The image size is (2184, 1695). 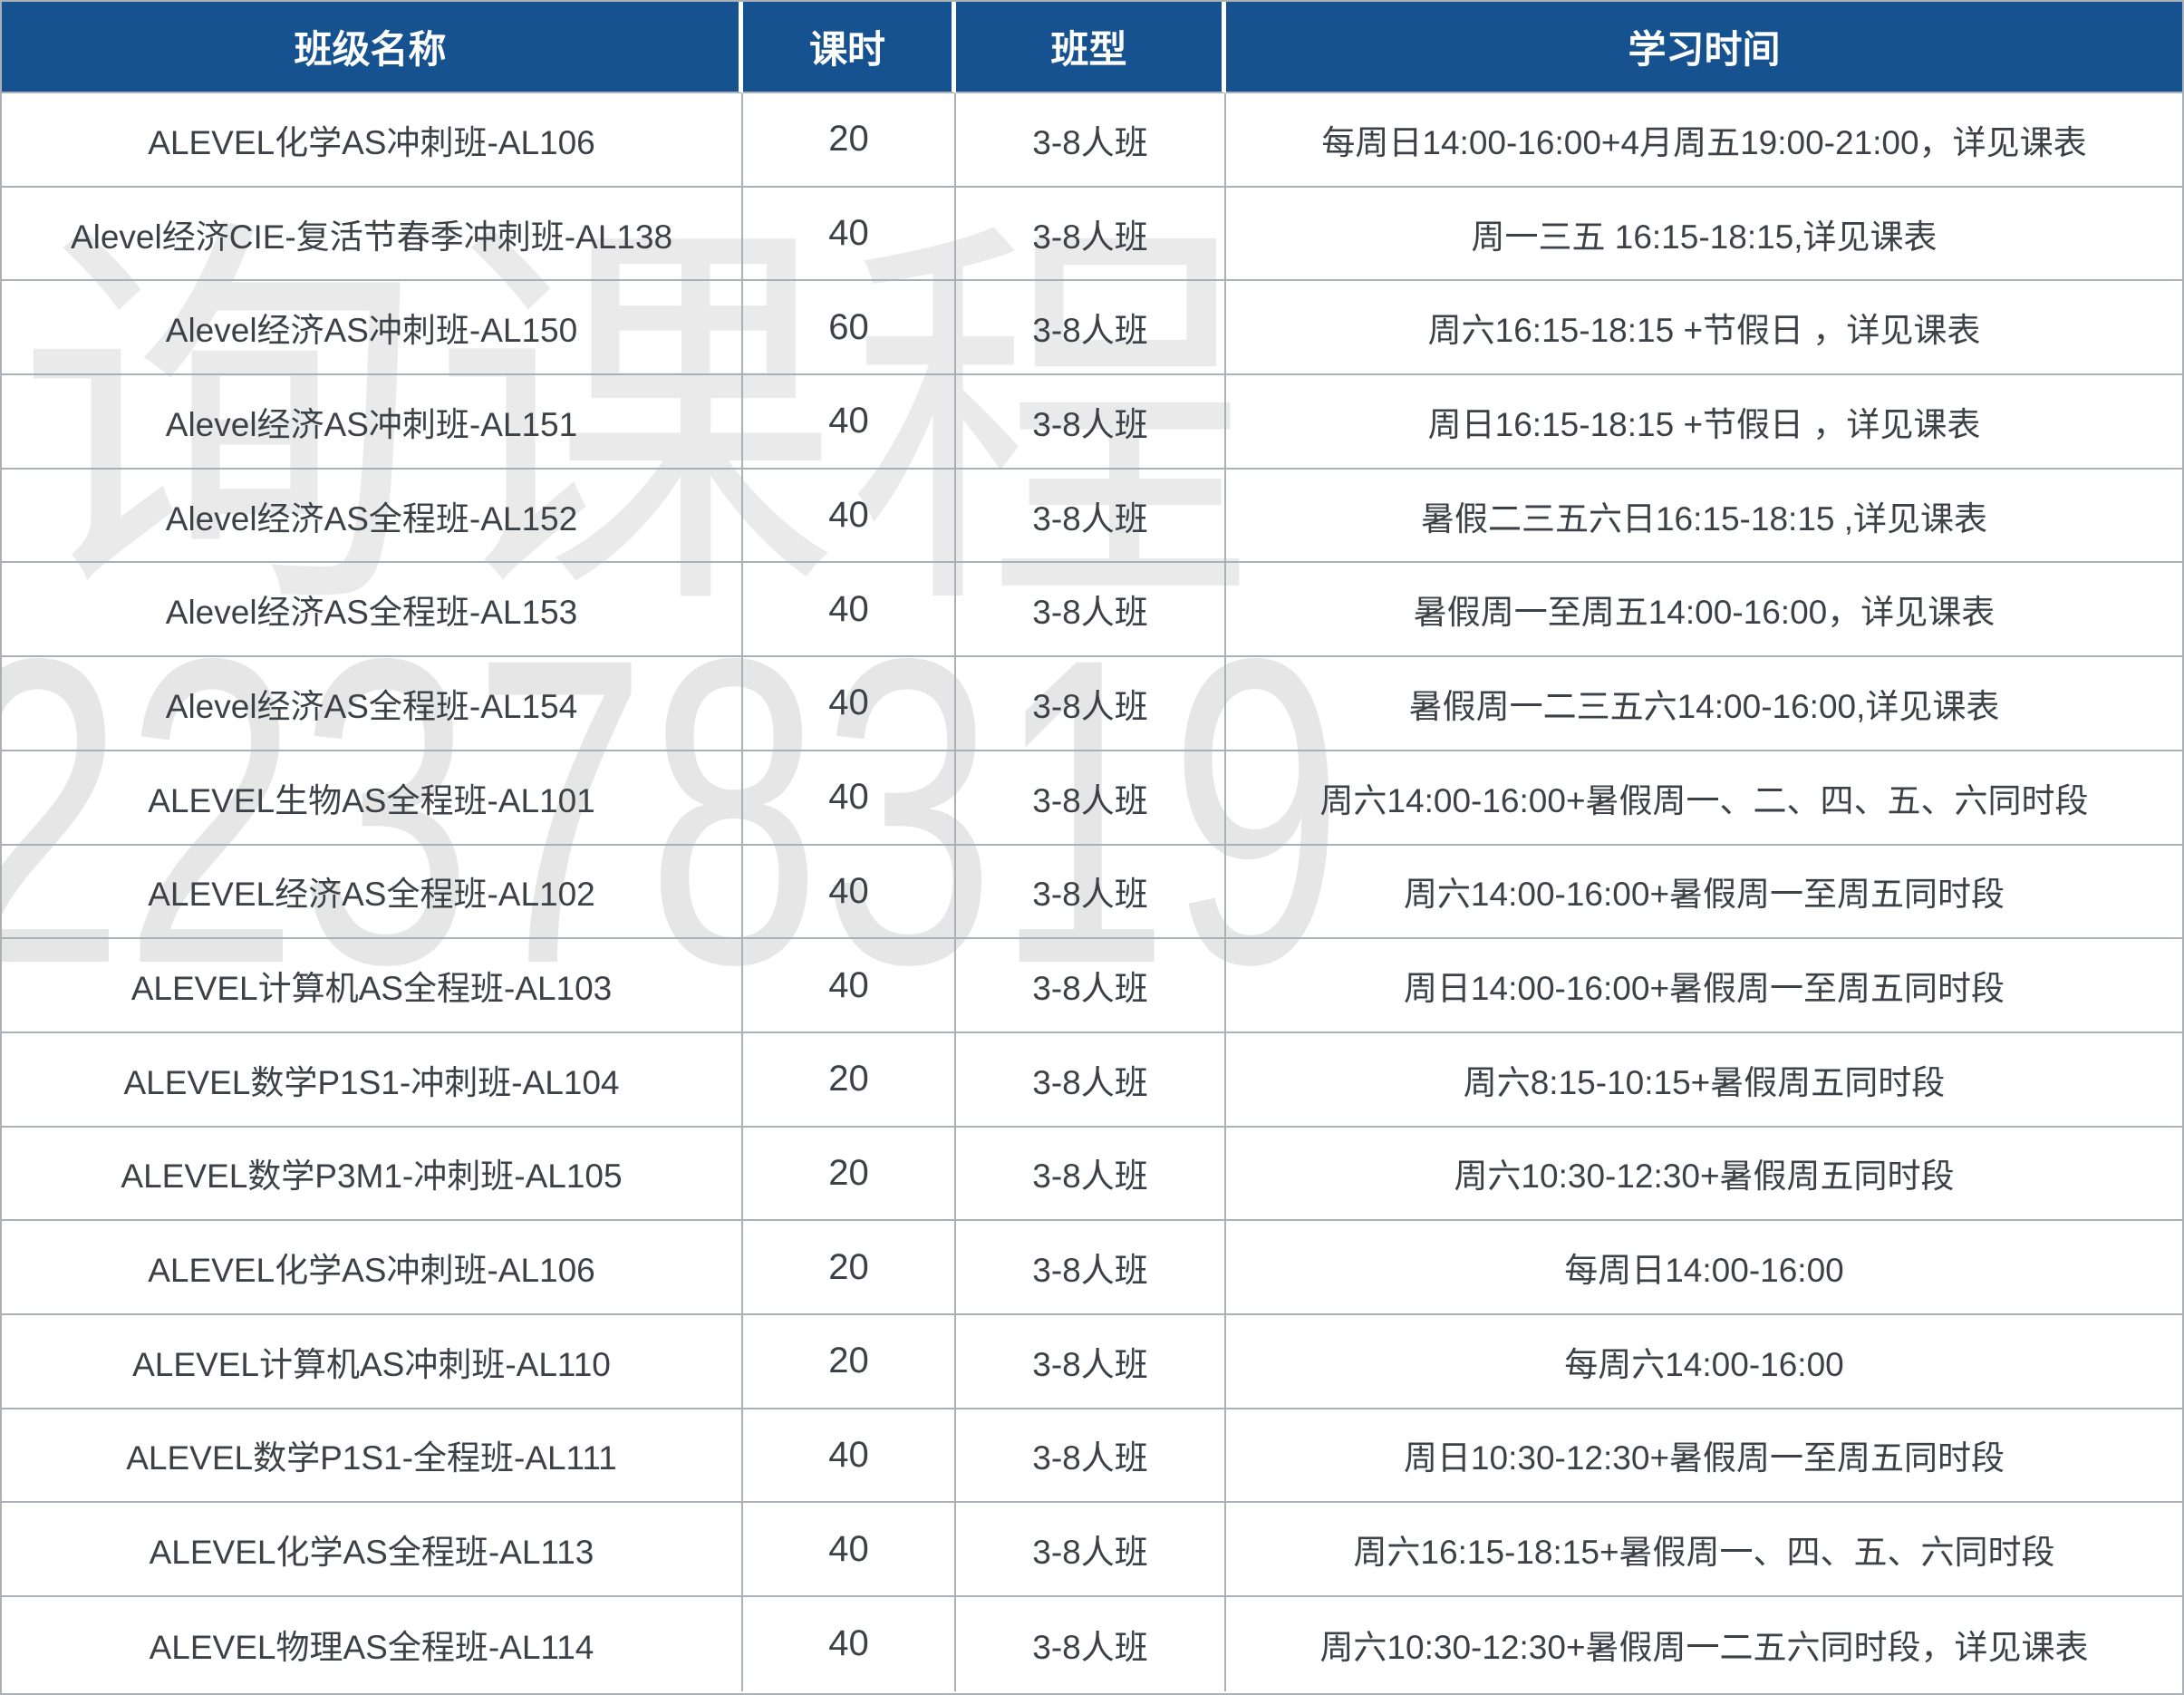 What do you see at coordinates (850, 47) in the screenshot?
I see `header-cell-hours: 课时` at bounding box center [850, 47].